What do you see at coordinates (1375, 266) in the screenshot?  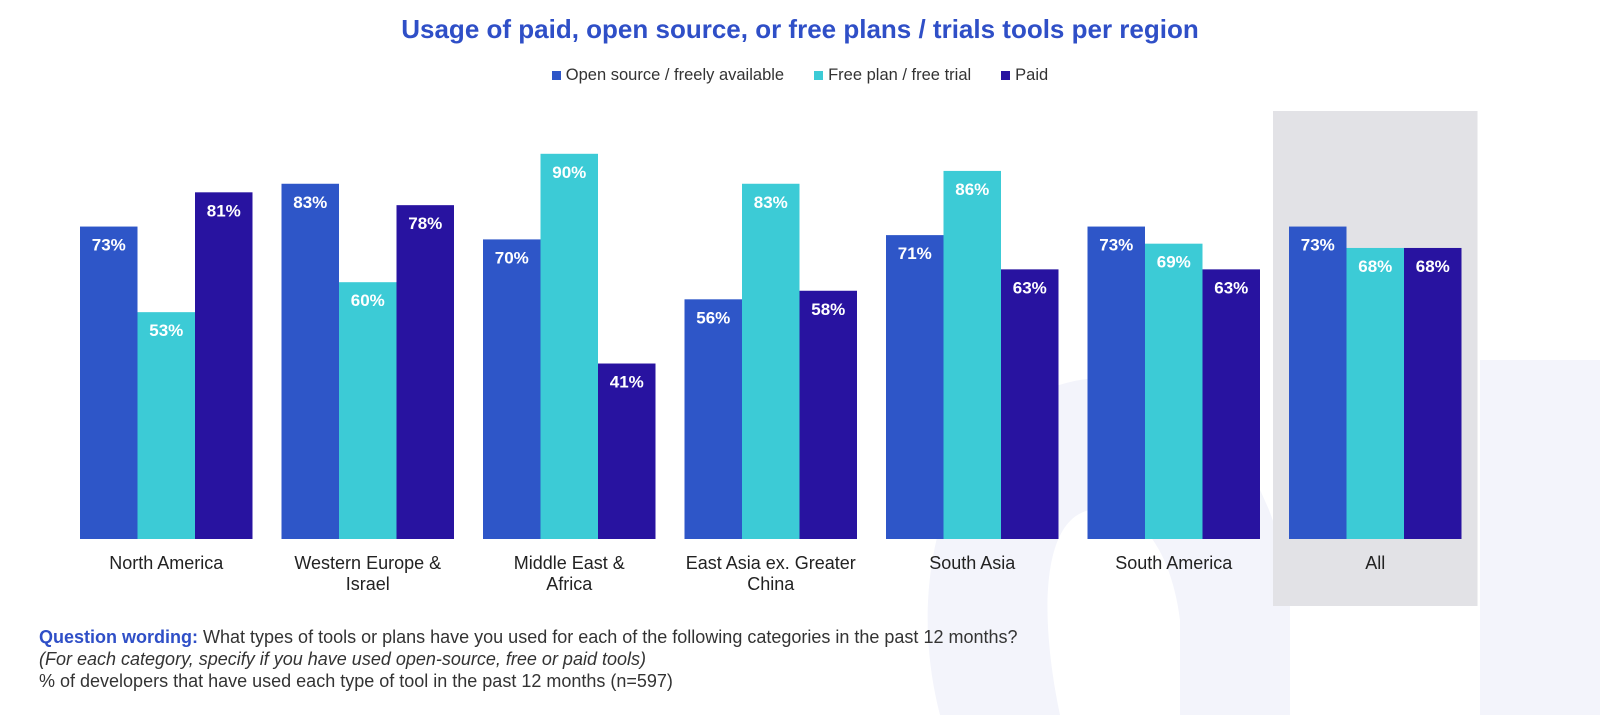 I see `bar-value-label-6-1: 68%` at bounding box center [1375, 266].